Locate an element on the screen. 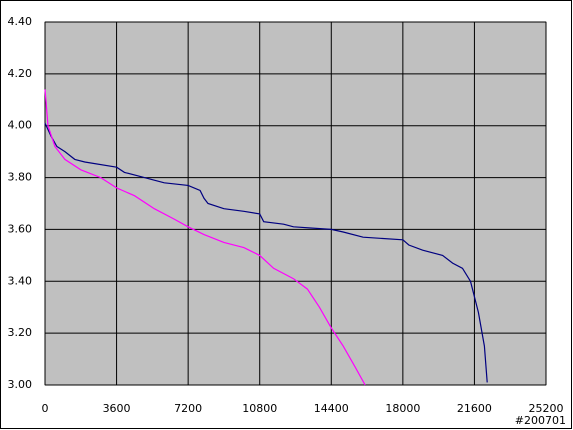 This screenshot has width=573, height=430. y-tick-label: 3.60 is located at coordinates (20, 228).